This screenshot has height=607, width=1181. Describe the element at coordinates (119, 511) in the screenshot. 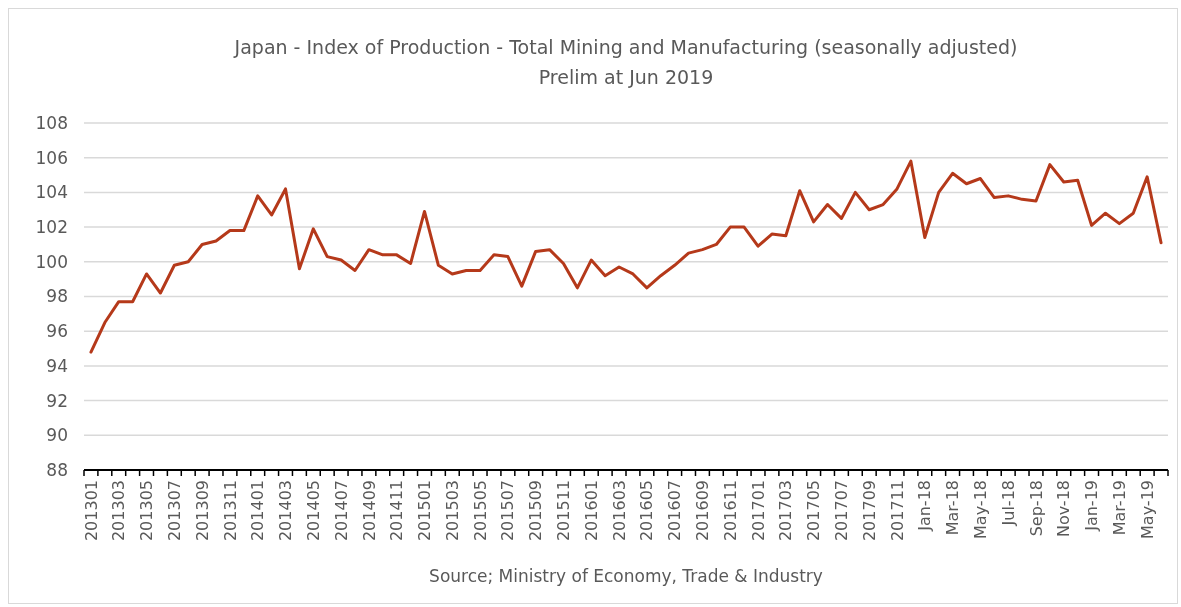

I see `x-tick-label: 201303` at that location.